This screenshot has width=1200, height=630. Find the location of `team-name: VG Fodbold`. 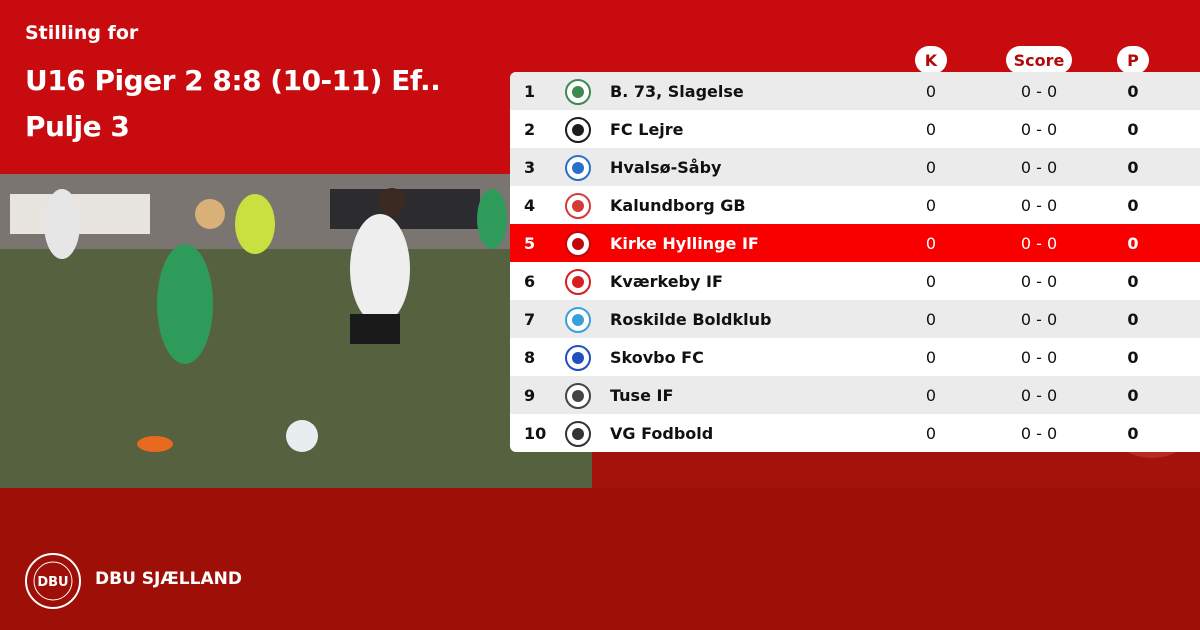

team-name: VG Fodbold is located at coordinates (662, 433).